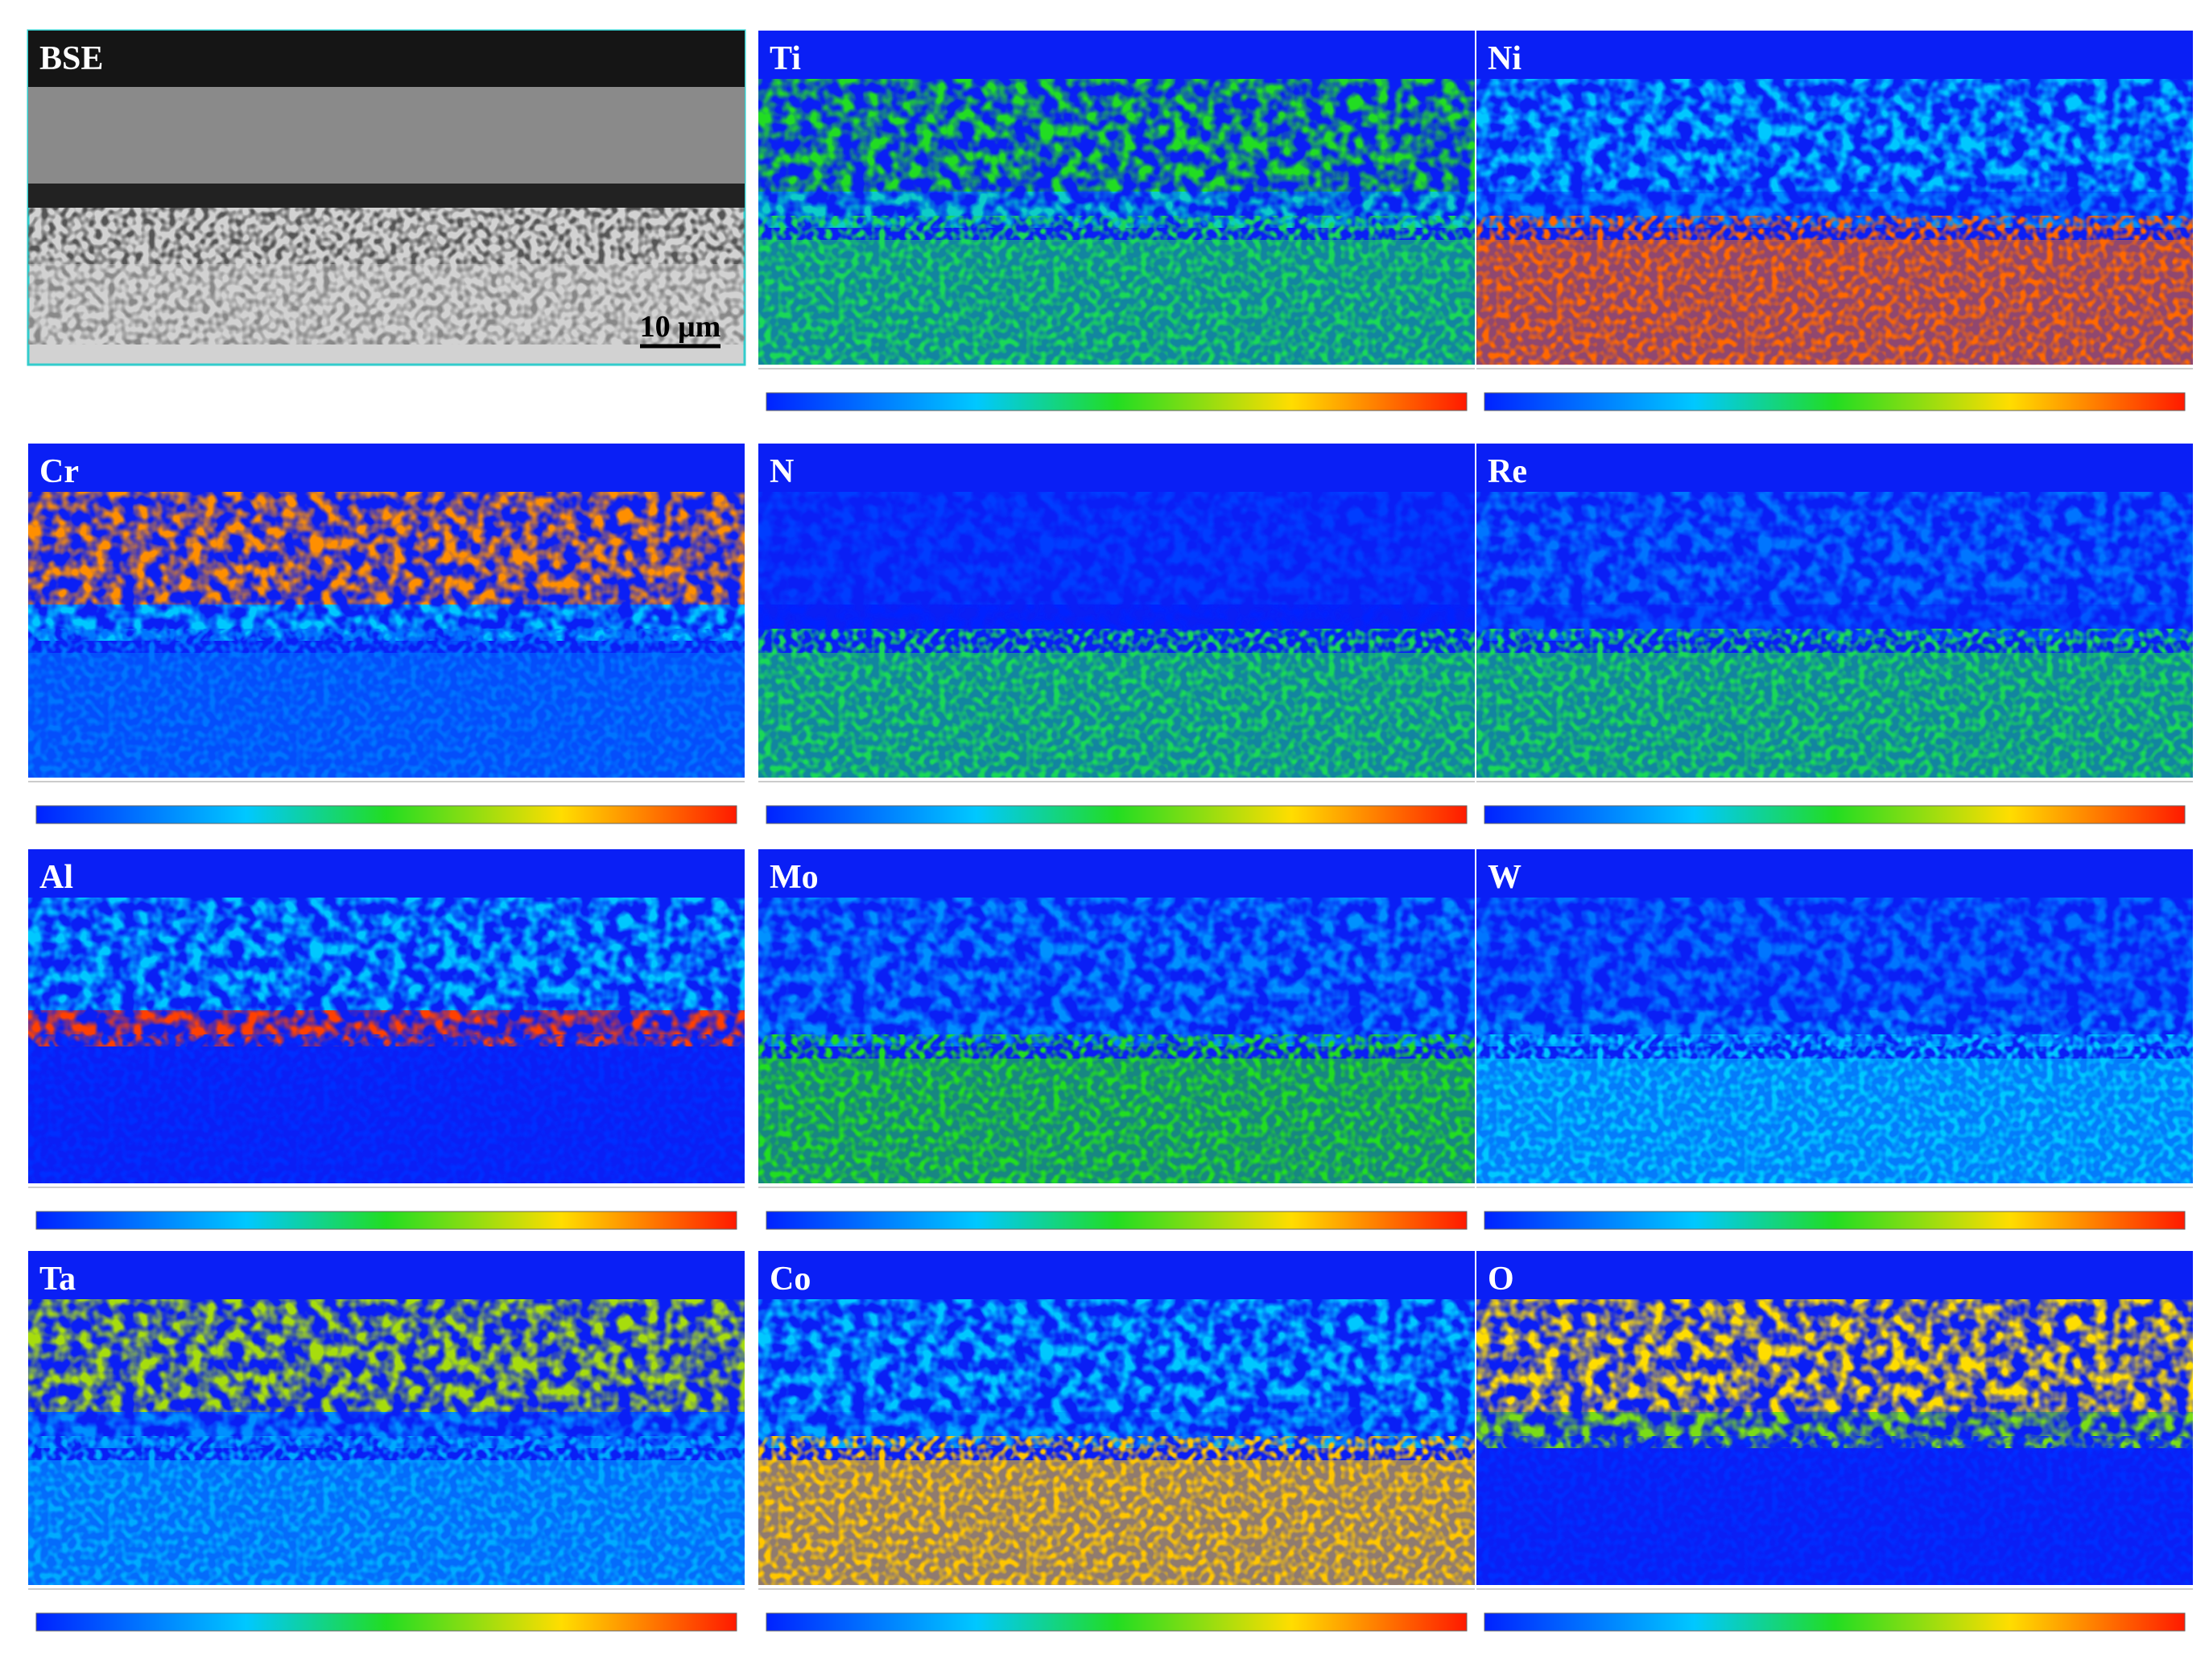 The image size is (2209, 1680). I want to click on panel-label: BSE, so click(71, 59).